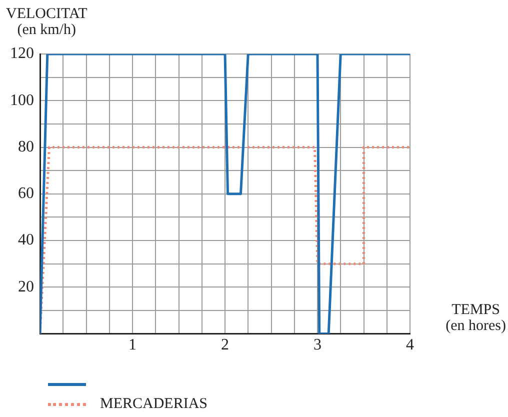  What do you see at coordinates (154, 404) in the screenshot?
I see `legend-label: MERCADERIAS` at bounding box center [154, 404].